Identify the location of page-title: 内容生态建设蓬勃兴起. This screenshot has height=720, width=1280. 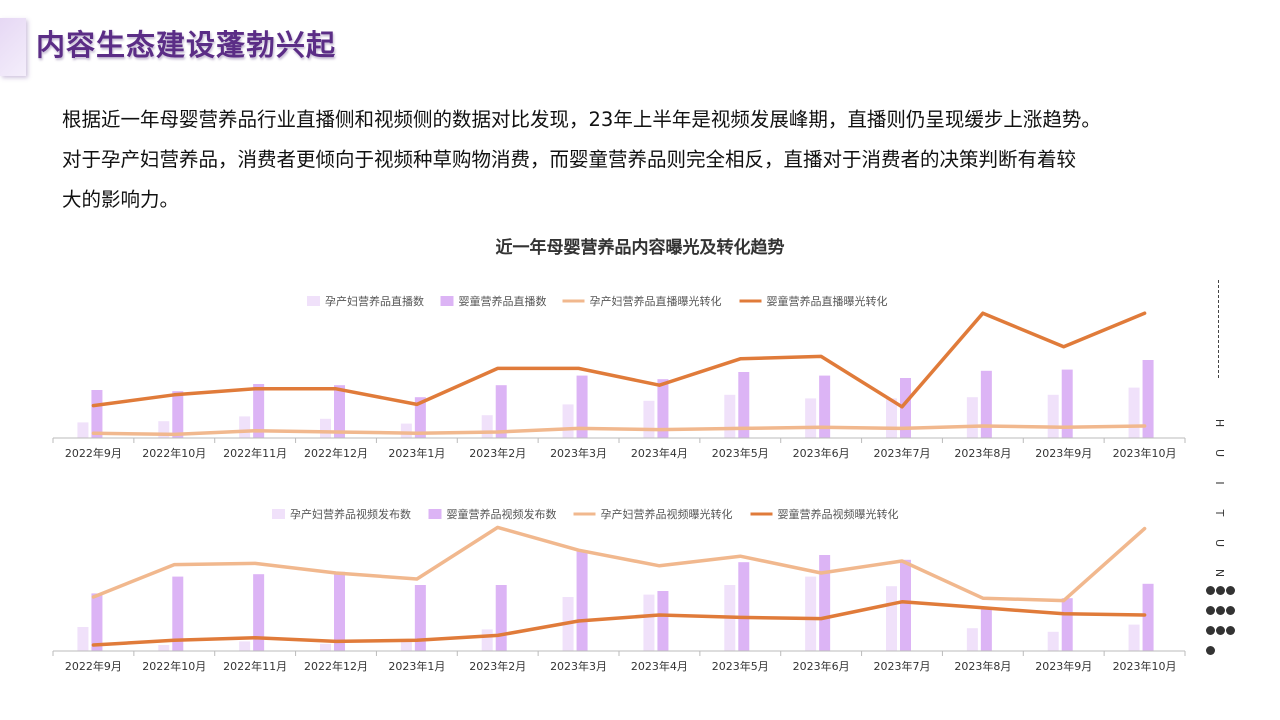
(186, 45).